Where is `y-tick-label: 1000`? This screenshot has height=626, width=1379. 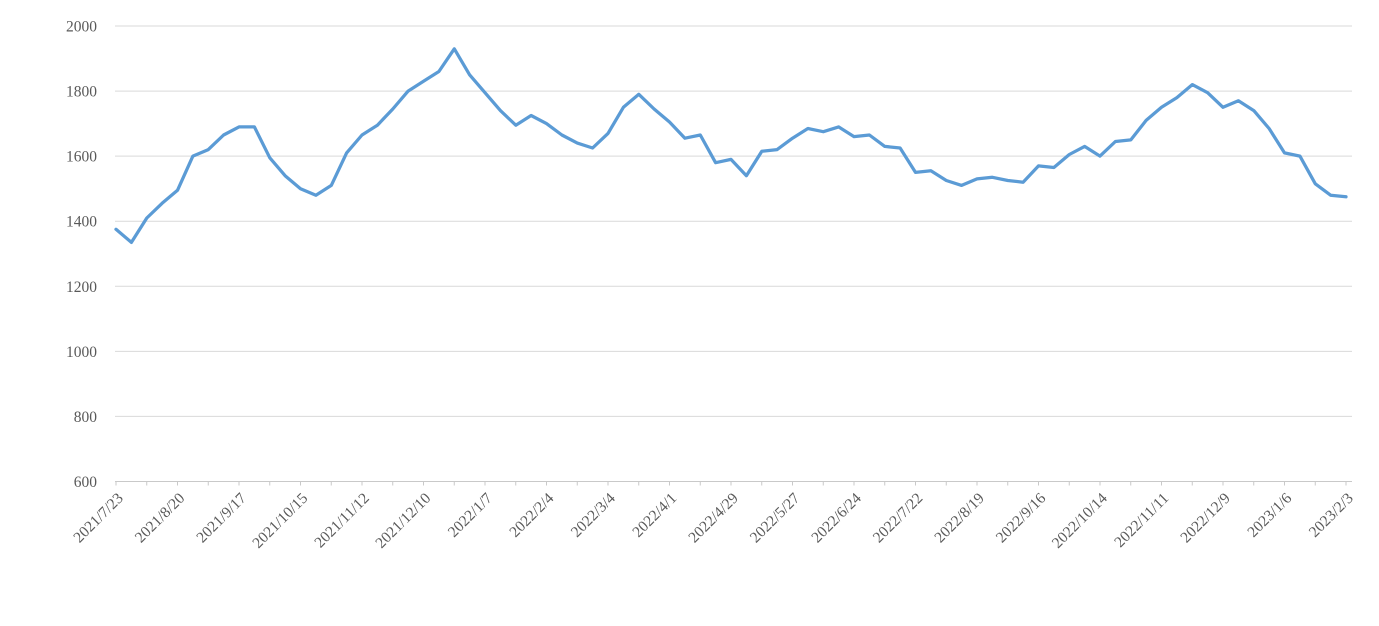 y-tick-label: 1000 is located at coordinates (81, 352).